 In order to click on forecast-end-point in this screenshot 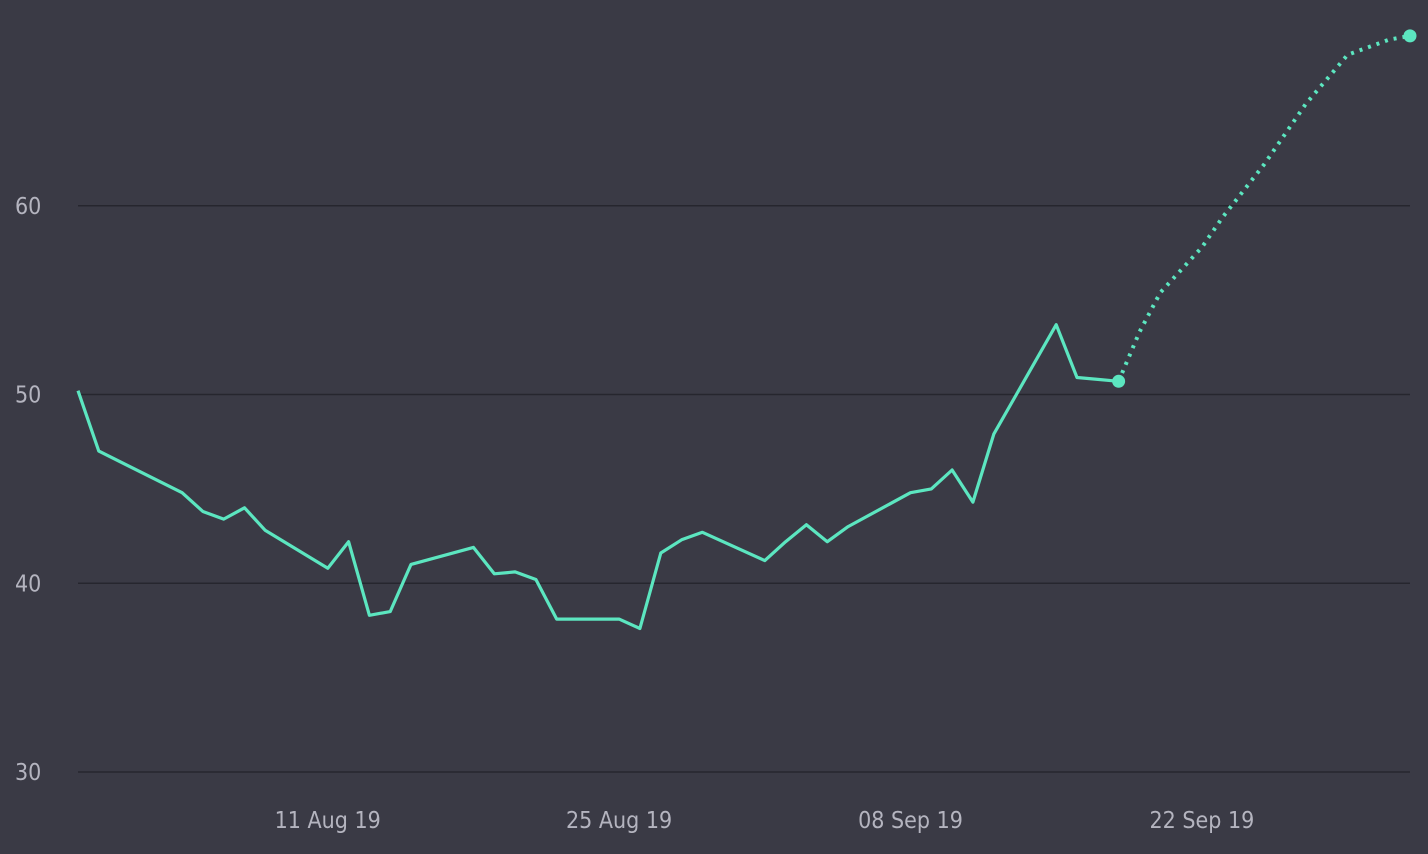, I will do `click(1410, 36)`.